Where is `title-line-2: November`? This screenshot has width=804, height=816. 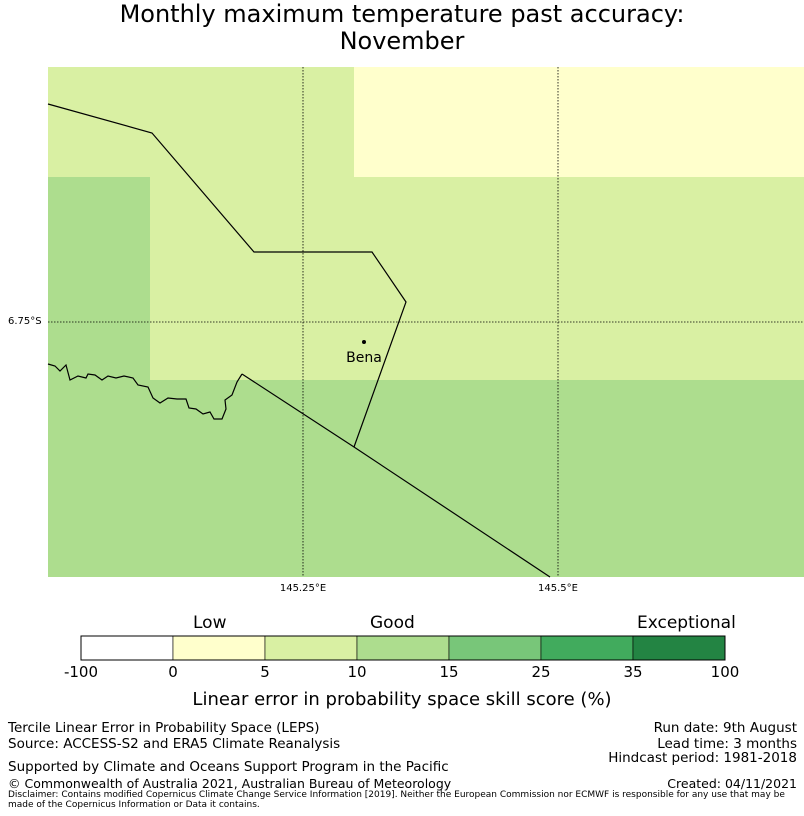 title-line-2: November is located at coordinates (402, 41).